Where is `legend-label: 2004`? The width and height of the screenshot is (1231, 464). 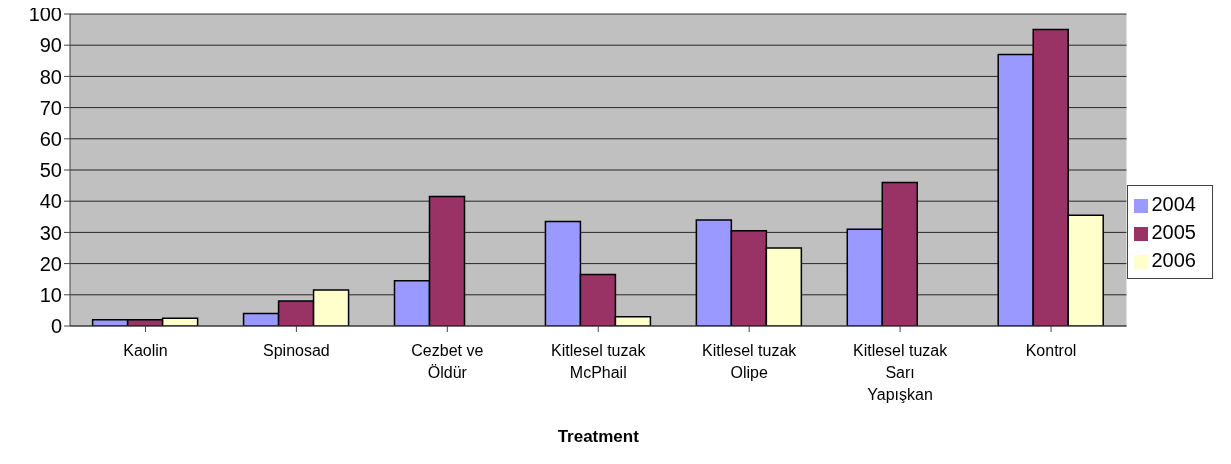 legend-label: 2004 is located at coordinates (1173, 204).